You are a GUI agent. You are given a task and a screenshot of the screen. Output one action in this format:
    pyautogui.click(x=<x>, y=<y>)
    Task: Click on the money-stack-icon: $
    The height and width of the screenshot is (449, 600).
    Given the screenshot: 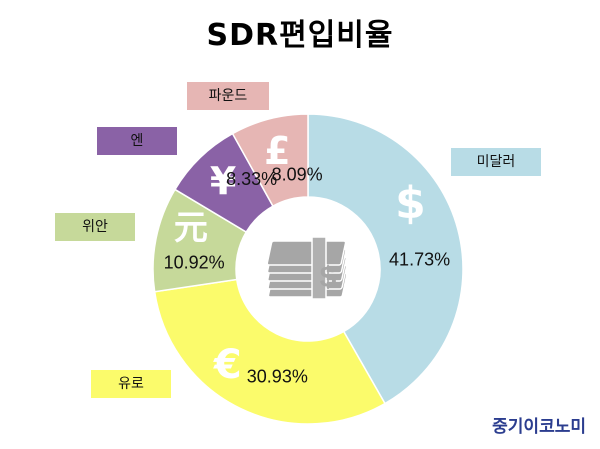 What is the action you would take?
    pyautogui.click(x=307, y=268)
    